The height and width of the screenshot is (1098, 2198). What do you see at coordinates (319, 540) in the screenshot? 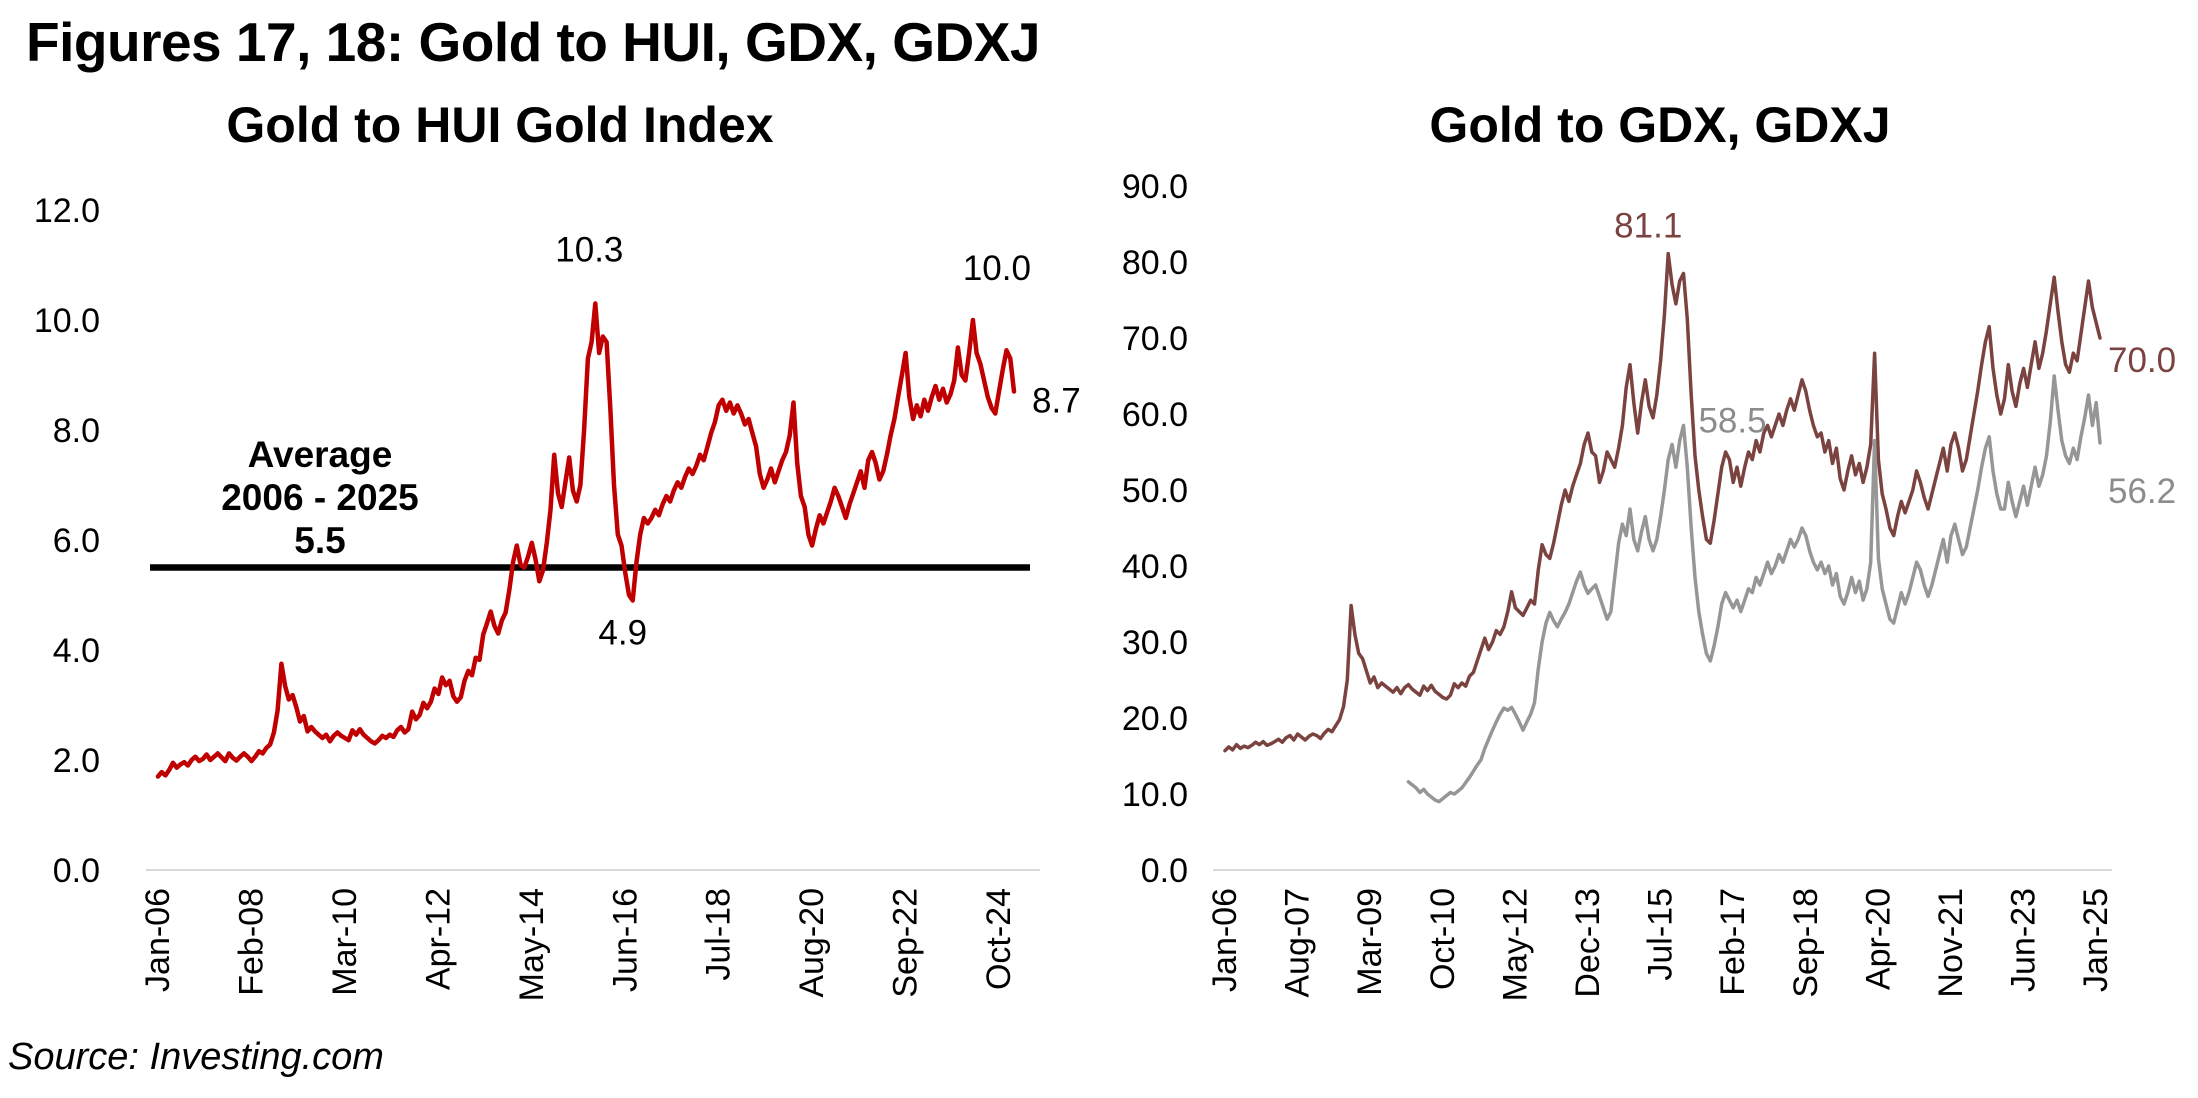
I see `average-label-line: 5.5` at bounding box center [319, 540].